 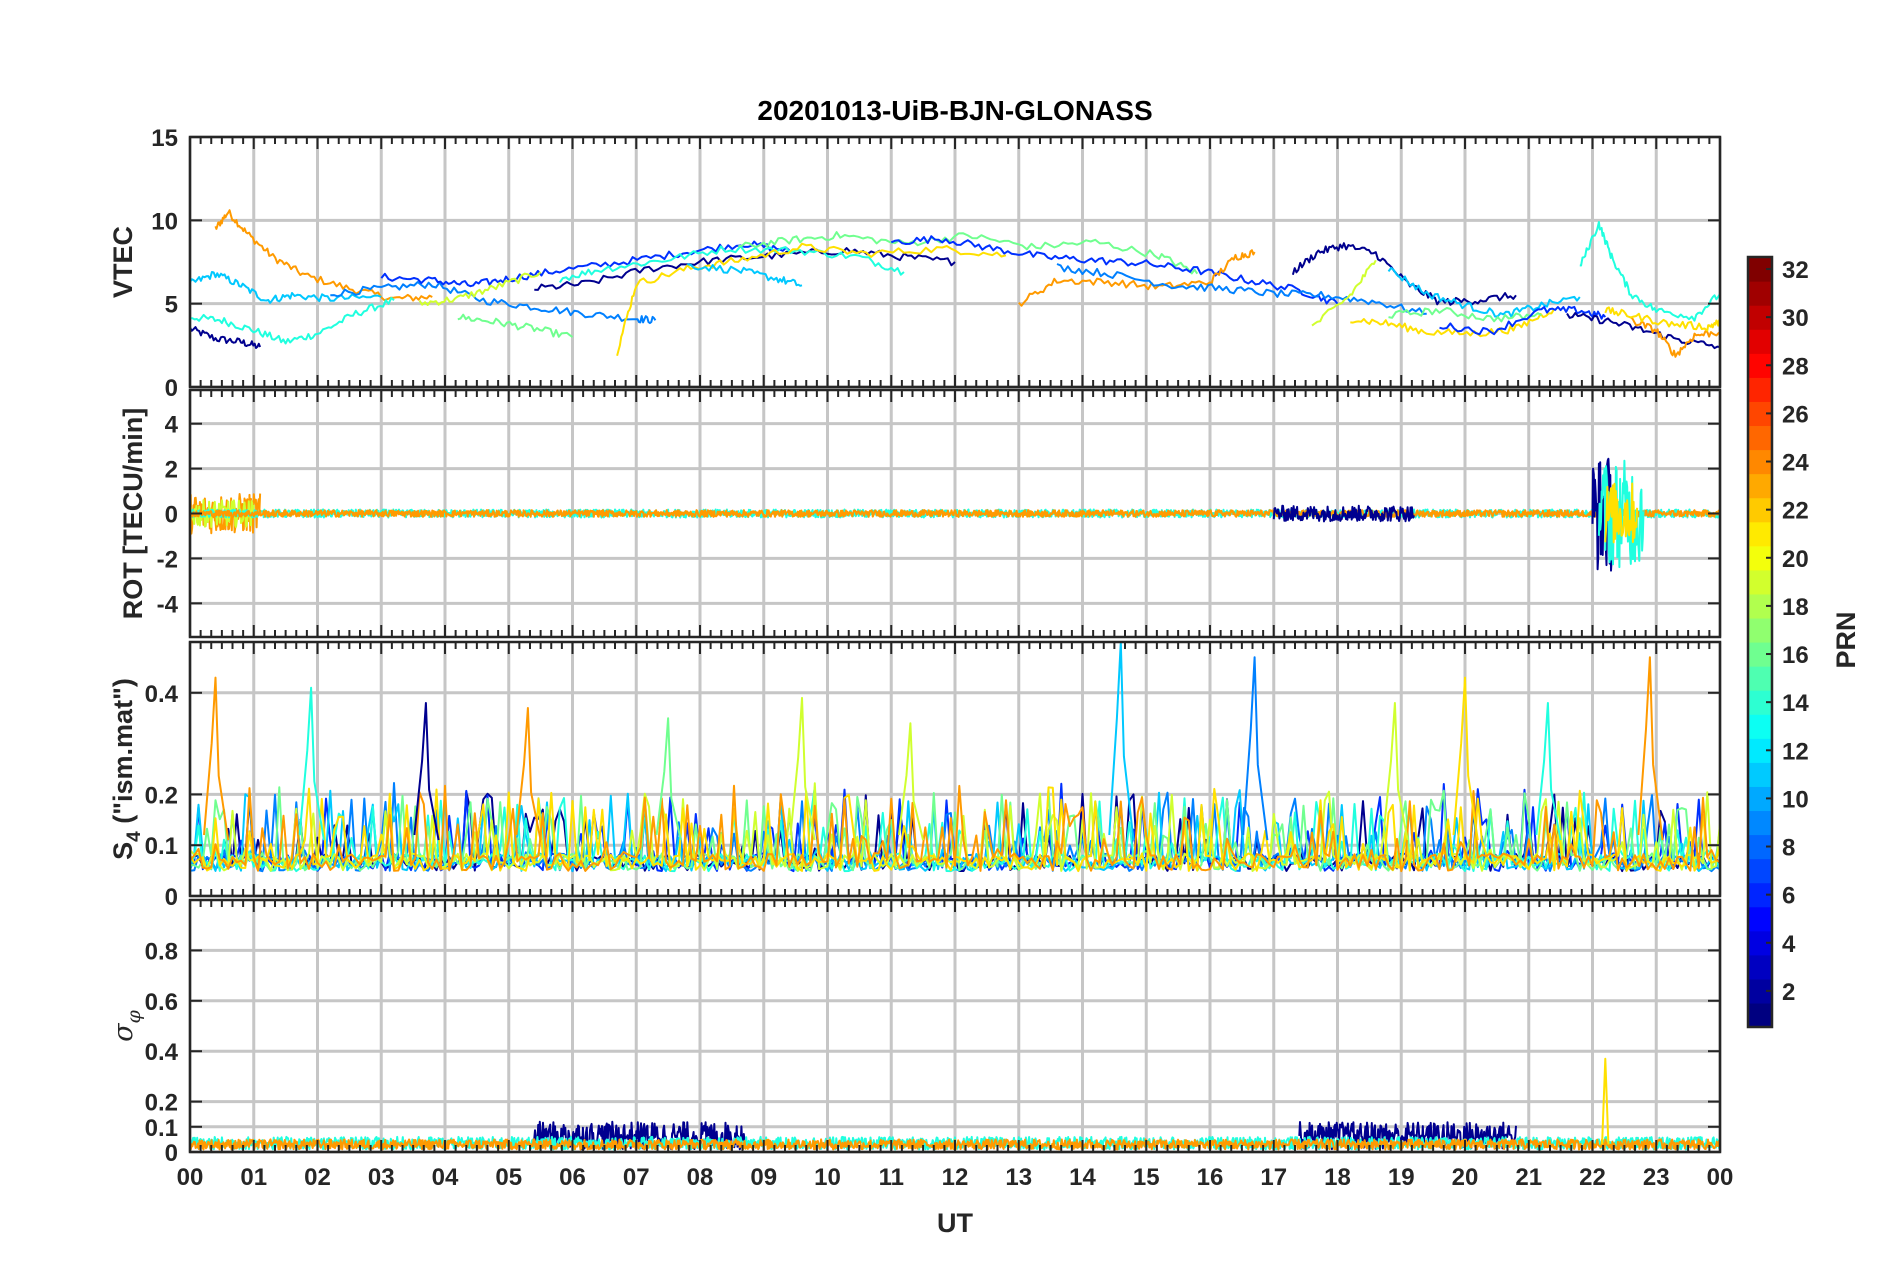 What do you see at coordinates (1018, 1177) in the screenshot?
I see `x-tick-label: 13` at bounding box center [1018, 1177].